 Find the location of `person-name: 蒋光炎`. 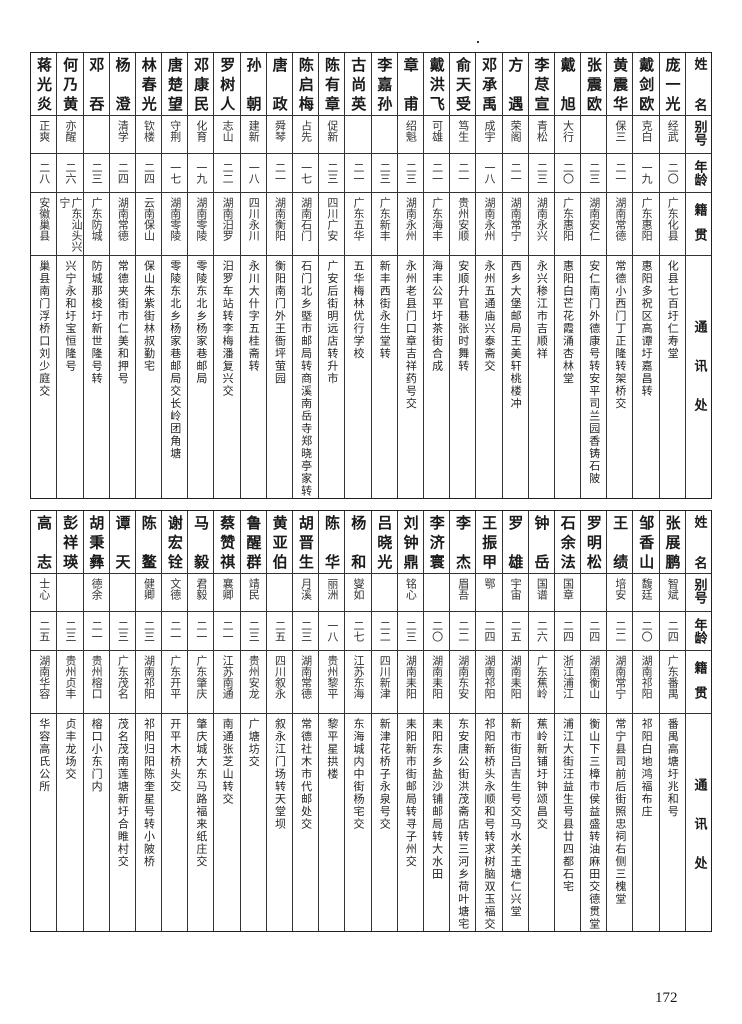

person-name: 蒋光炎 is located at coordinates (43, 84).